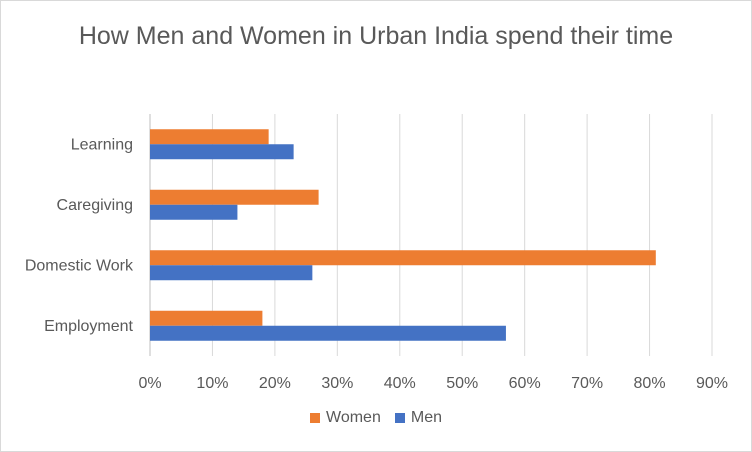 This screenshot has width=752, height=452. What do you see at coordinates (353, 417) in the screenshot?
I see `legend-label-women: Women` at bounding box center [353, 417].